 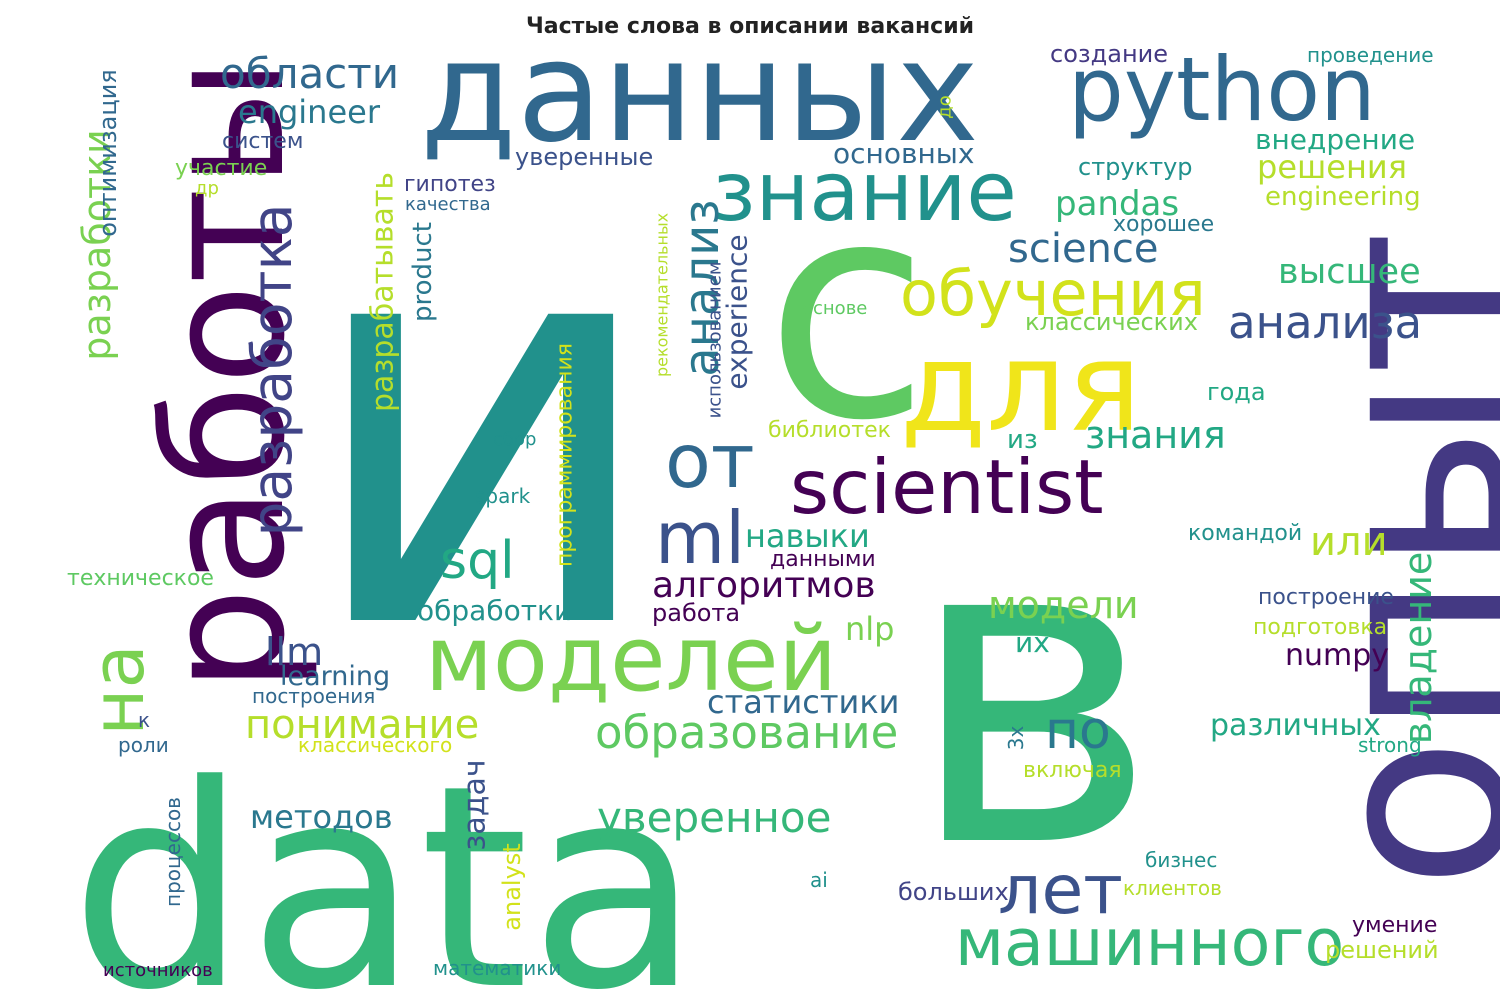 What do you see at coordinates (702, 288) in the screenshot?
I see `word-22: анализ` at bounding box center [702, 288].